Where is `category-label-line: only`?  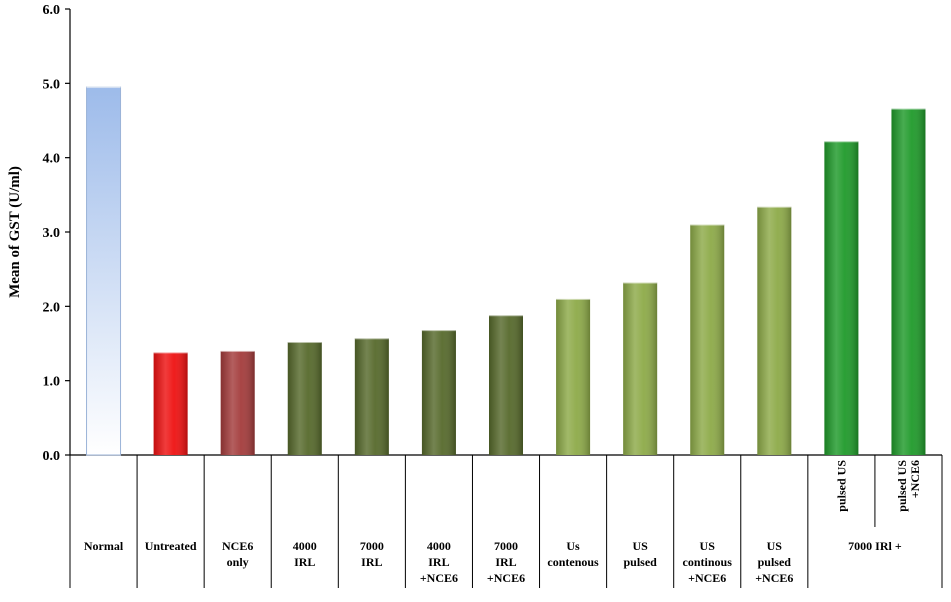
category-label-line: only is located at coordinates (238, 562).